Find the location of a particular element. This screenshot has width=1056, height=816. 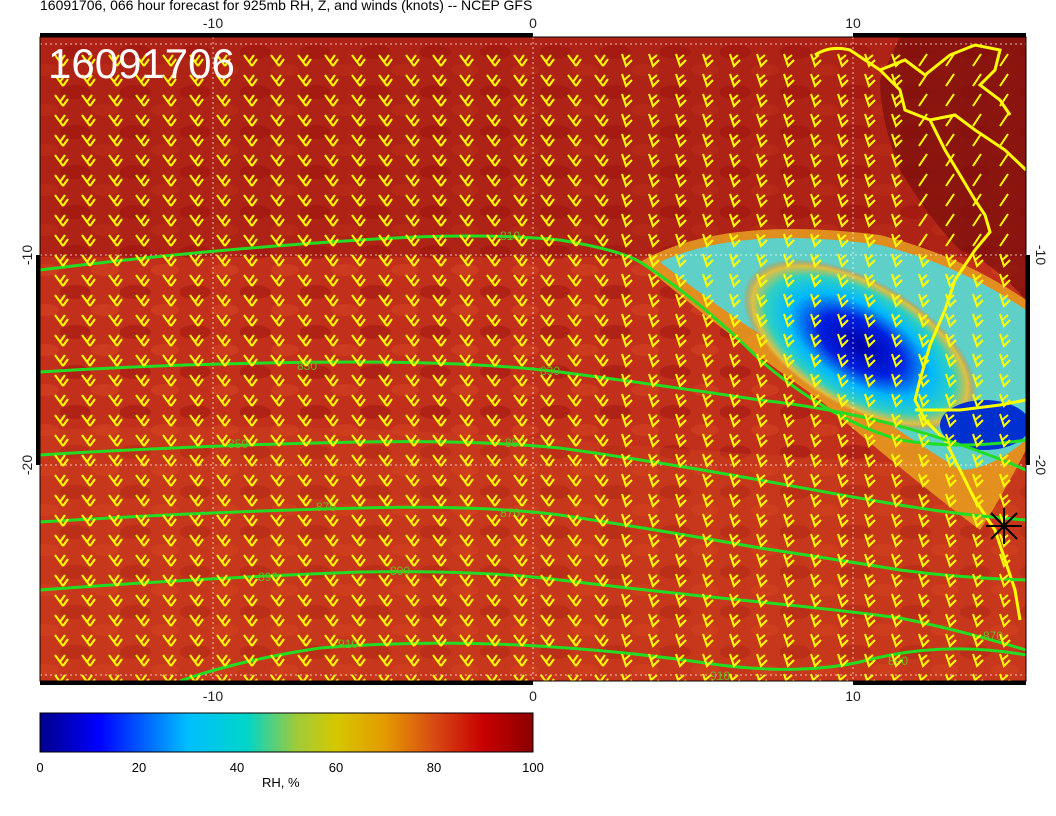

x-tick-bottom: 10 is located at coordinates (853, 696).